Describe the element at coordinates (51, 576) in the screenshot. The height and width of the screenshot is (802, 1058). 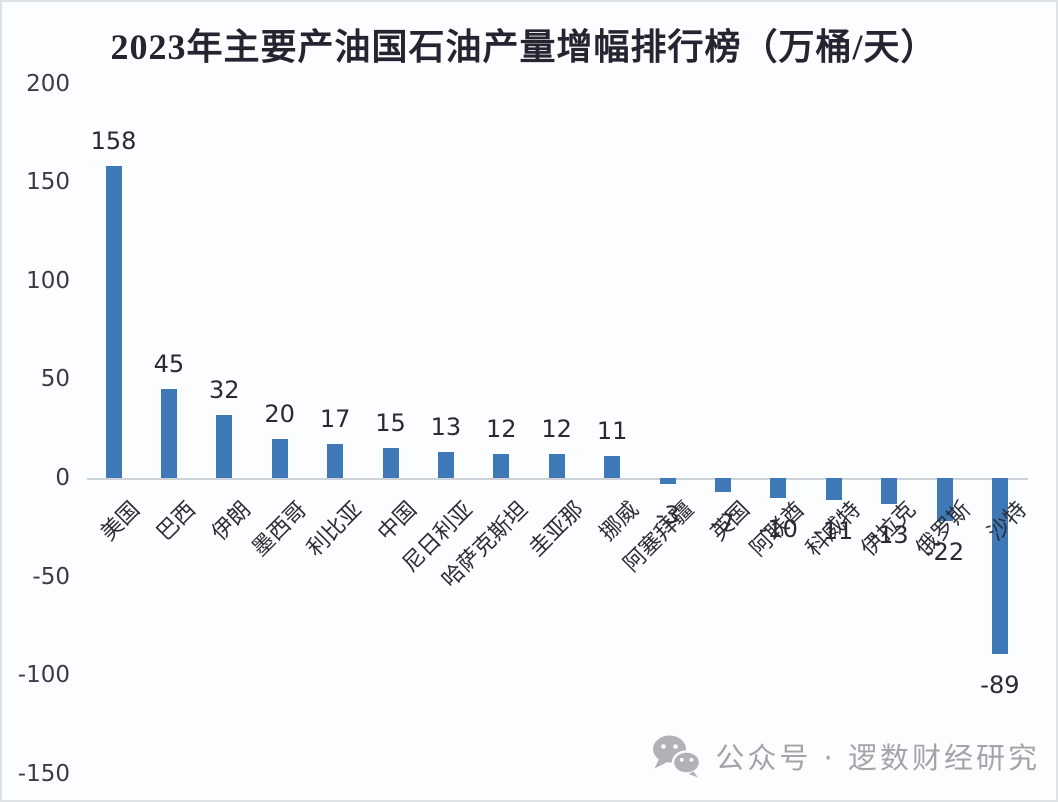
I see `y-axis-tick-label: -50` at that location.